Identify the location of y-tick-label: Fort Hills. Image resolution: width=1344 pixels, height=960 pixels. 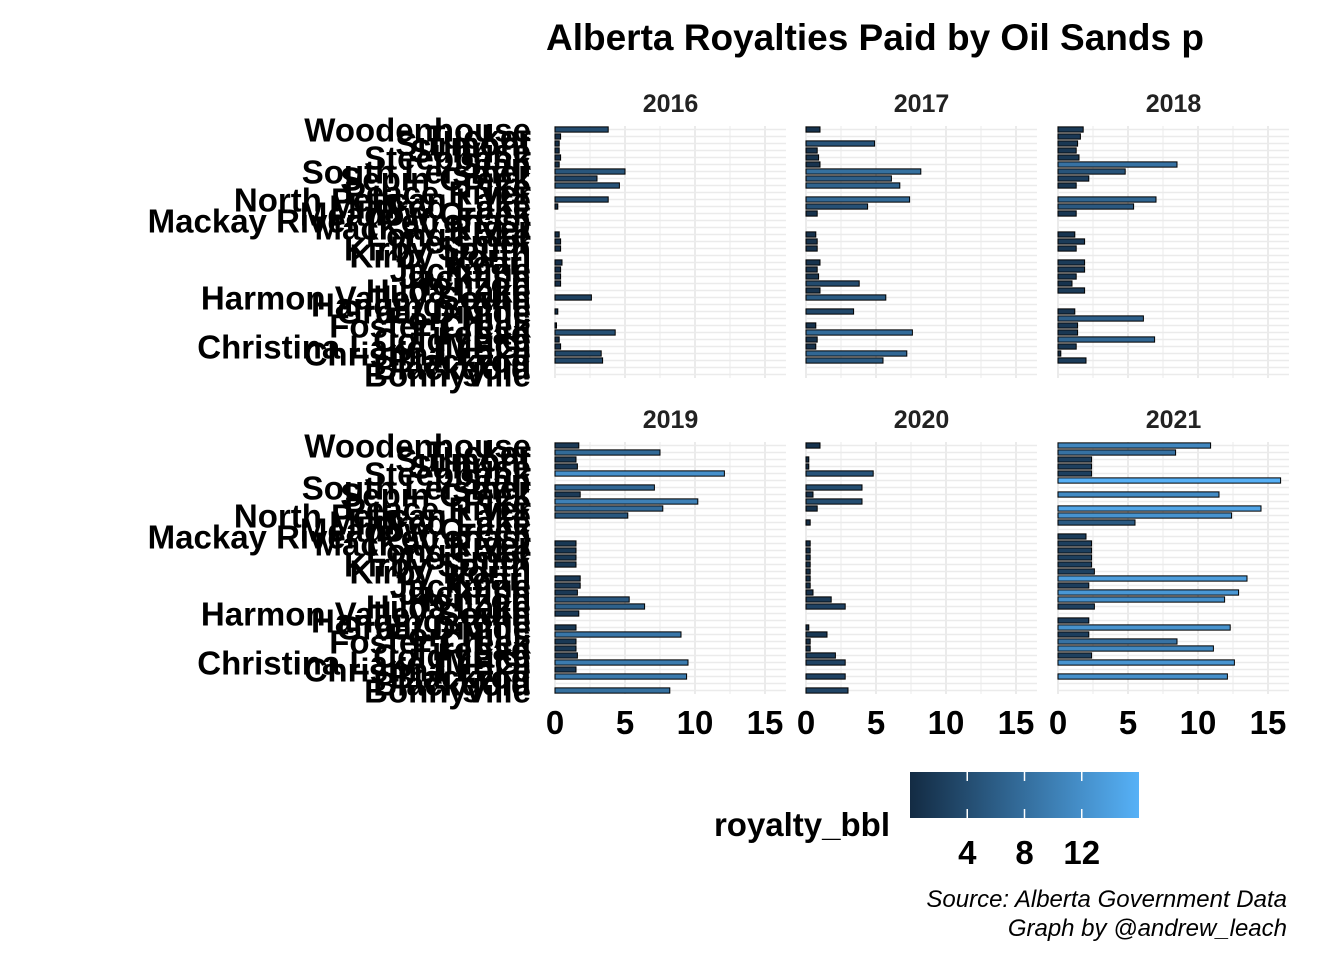
(459, 319).